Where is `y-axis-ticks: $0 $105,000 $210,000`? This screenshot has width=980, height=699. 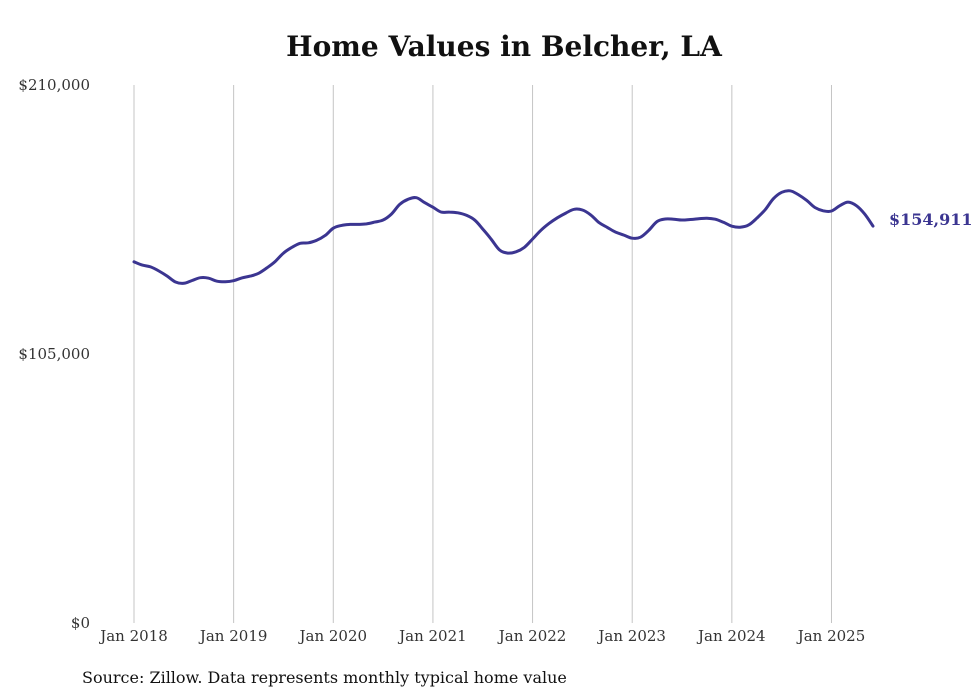 y-axis-ticks: $0 $105,000 $210,000 is located at coordinates (54, 354).